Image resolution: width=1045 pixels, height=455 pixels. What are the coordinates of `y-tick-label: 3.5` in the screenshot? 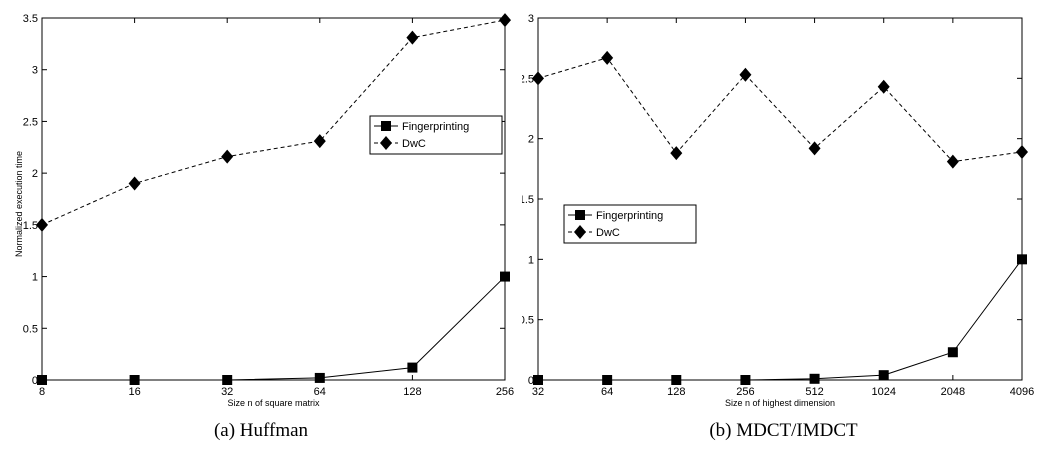 It's located at (30, 19).